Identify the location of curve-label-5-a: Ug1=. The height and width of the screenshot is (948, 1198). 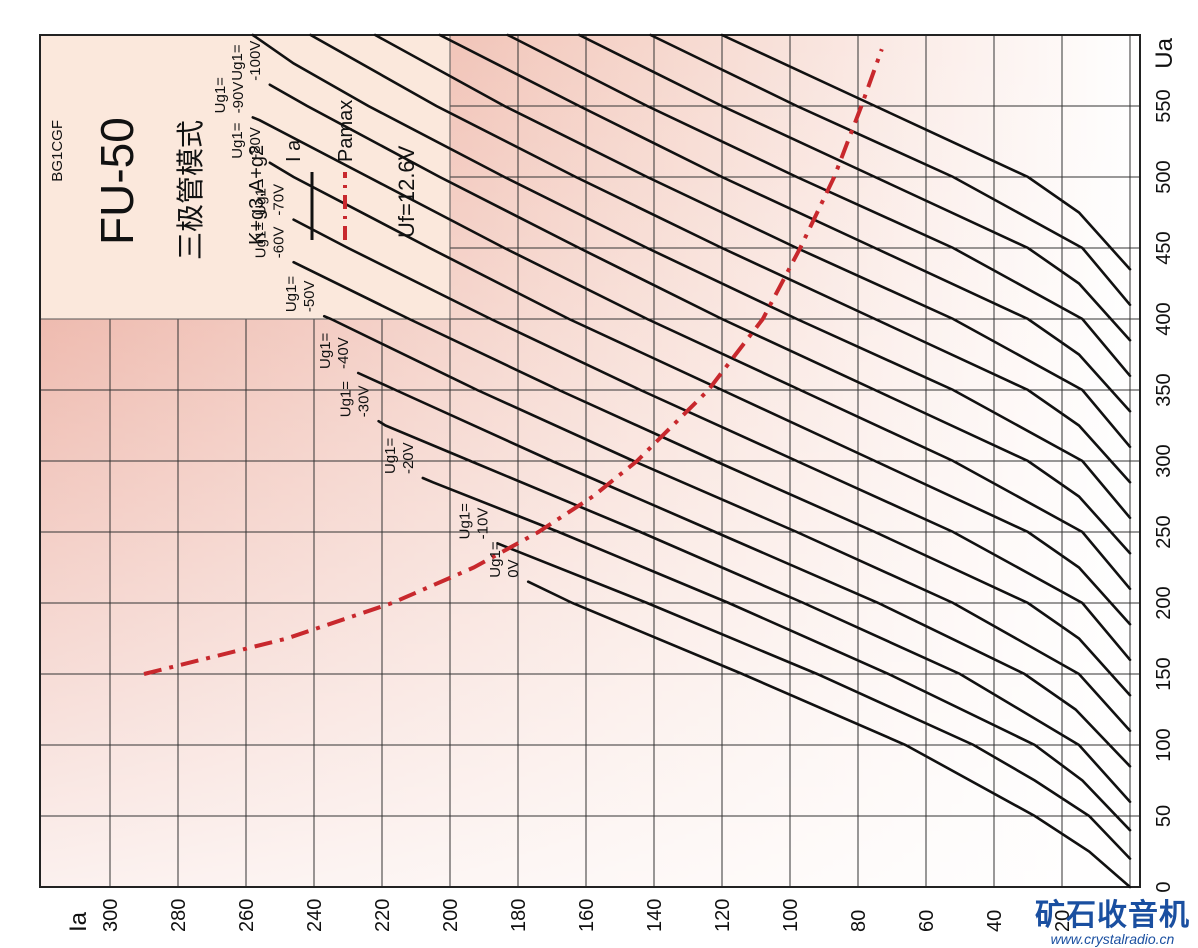
(291, 294).